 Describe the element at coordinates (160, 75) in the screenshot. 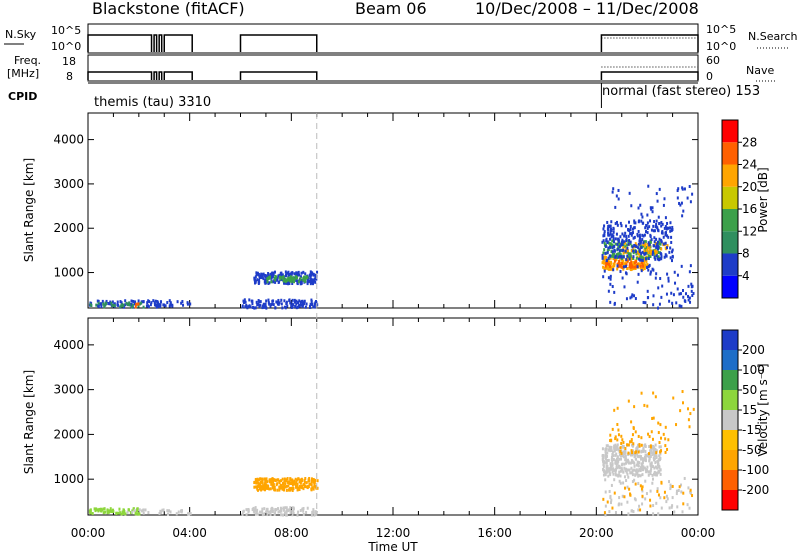

I see `freq-segment` at that location.